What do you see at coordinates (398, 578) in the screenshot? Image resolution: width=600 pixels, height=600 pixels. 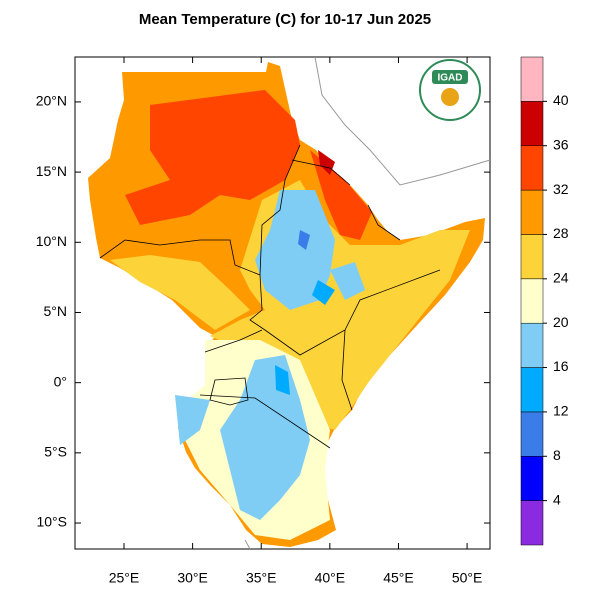 I see `x-tick-label: 45°E` at bounding box center [398, 578].